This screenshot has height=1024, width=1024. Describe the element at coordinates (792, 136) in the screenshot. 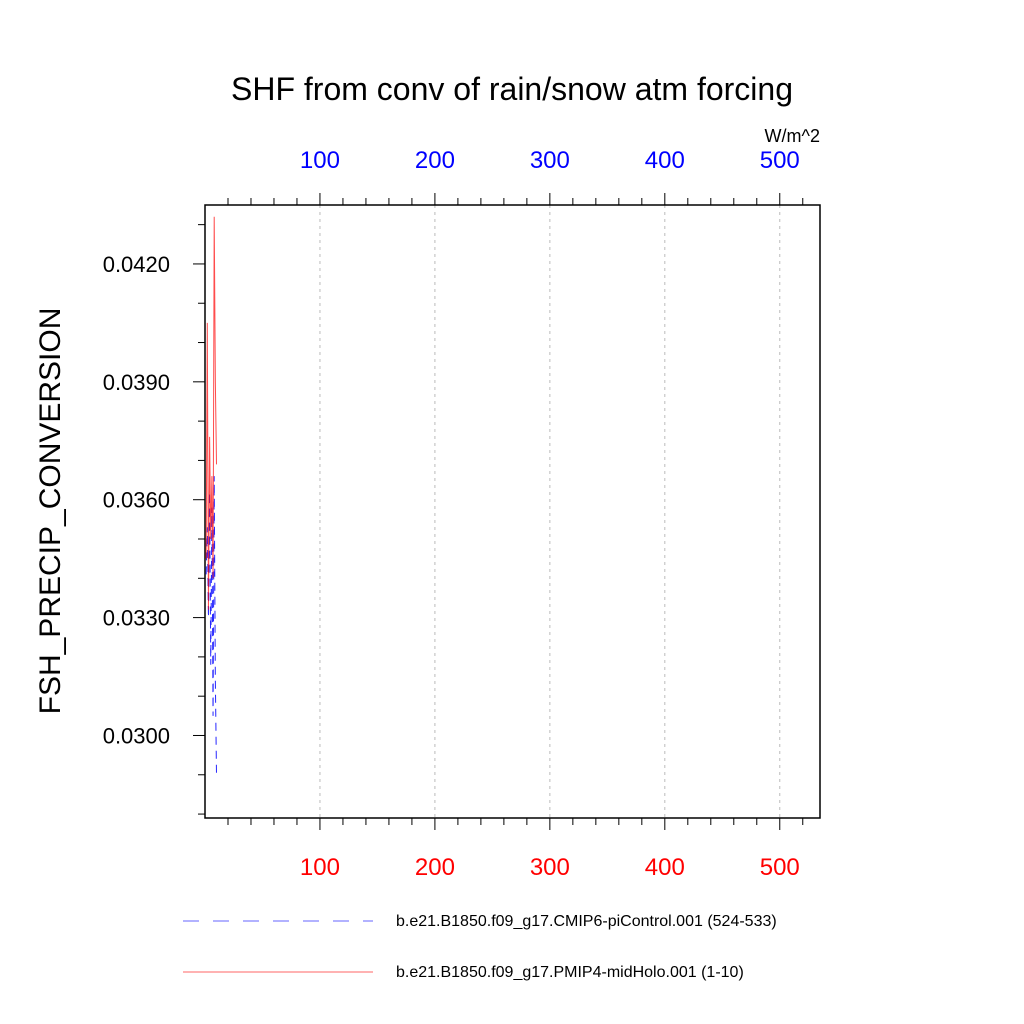

I see `units-label: W/m^2` at that location.